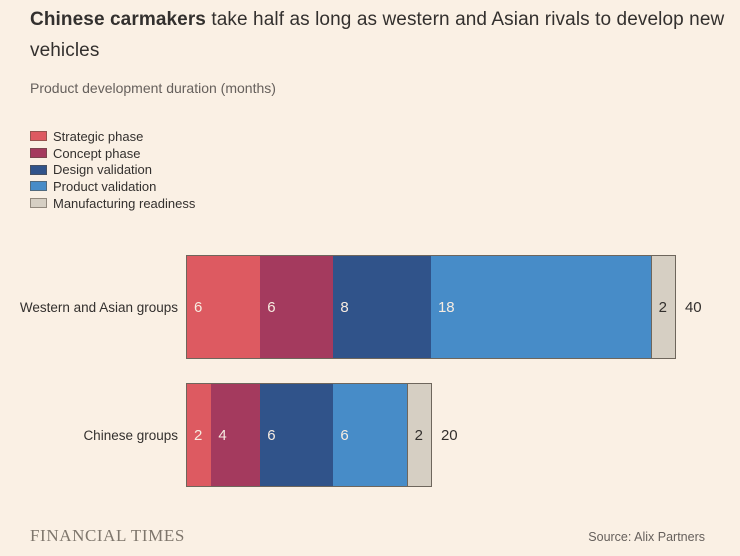  Describe the element at coordinates (153, 88) in the screenshot. I see `chart-subtitle: Product development duration (months)` at that location.